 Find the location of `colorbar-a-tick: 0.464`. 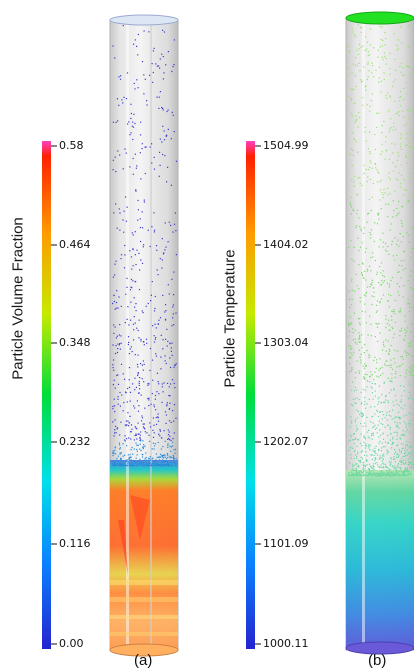

colorbar-a-tick: 0.464 is located at coordinates (75, 244).